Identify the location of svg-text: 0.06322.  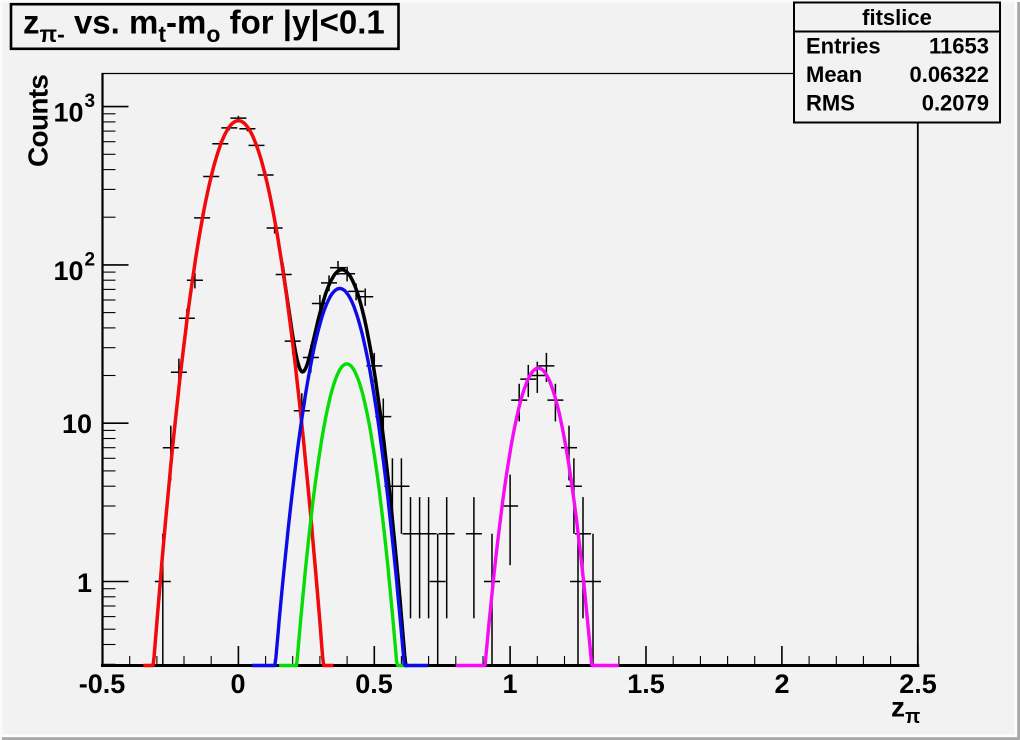
(949, 74).